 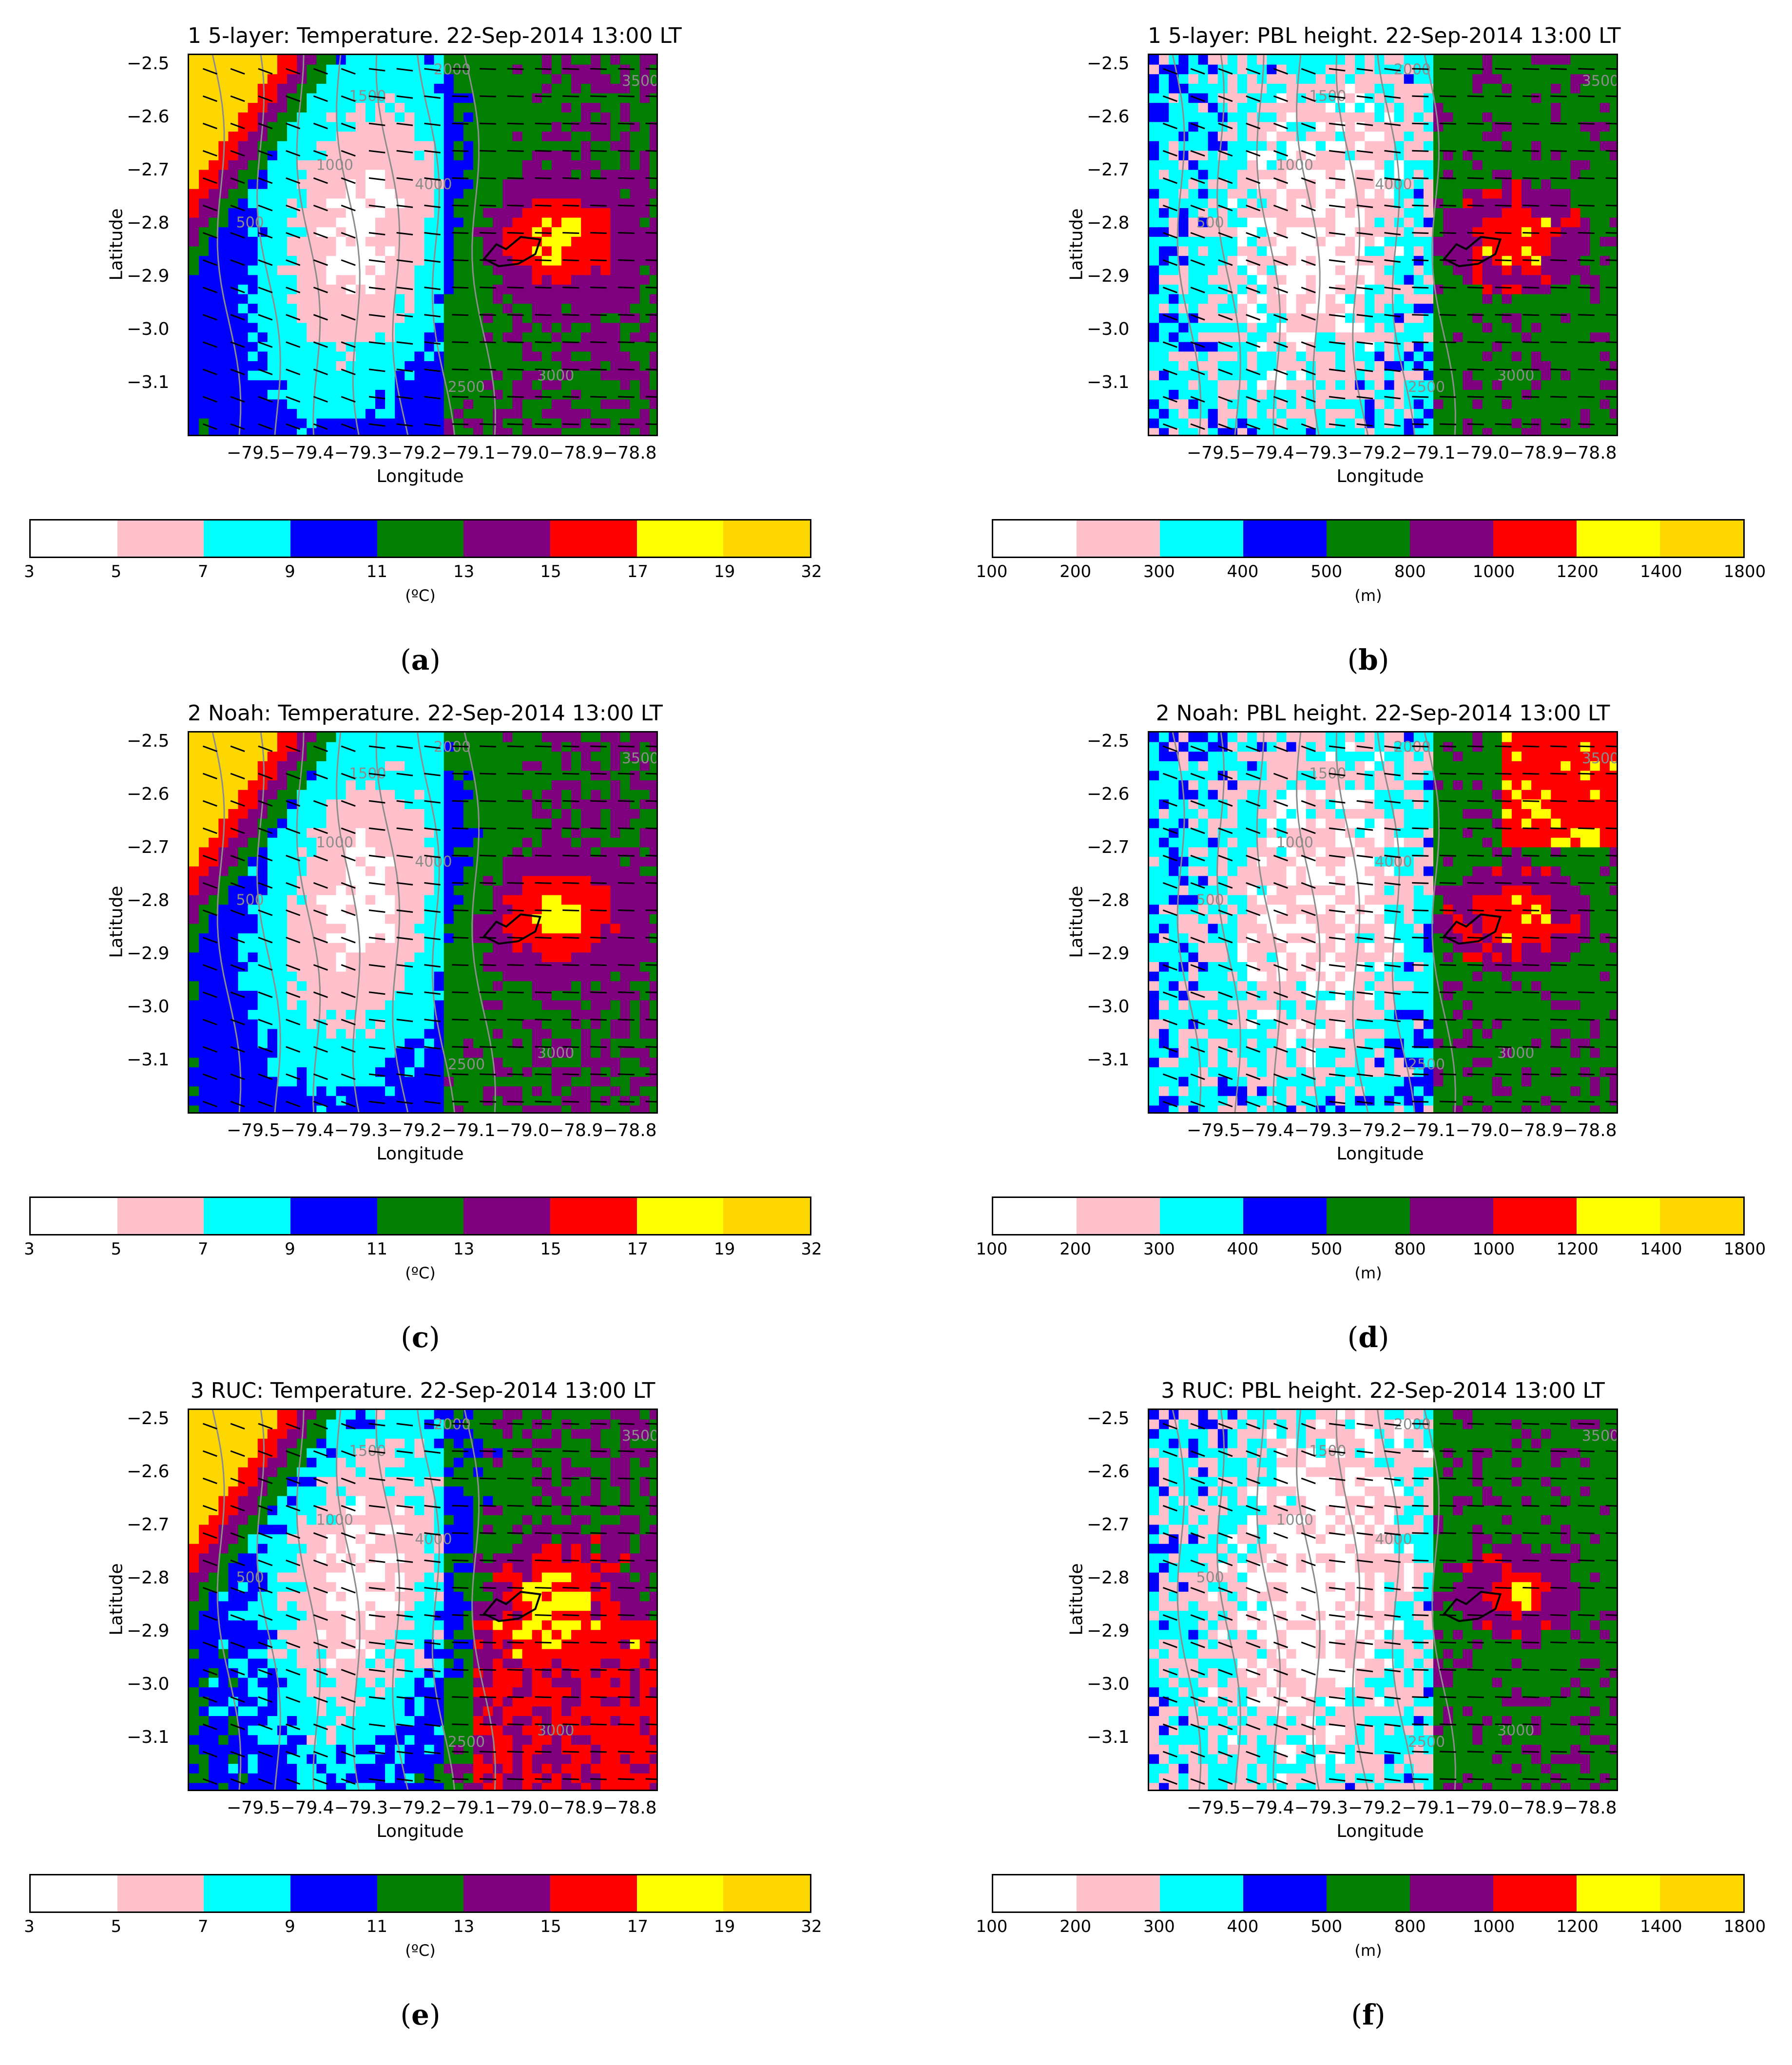 I want to click on elevation-contour, so click(x=392, y=245).